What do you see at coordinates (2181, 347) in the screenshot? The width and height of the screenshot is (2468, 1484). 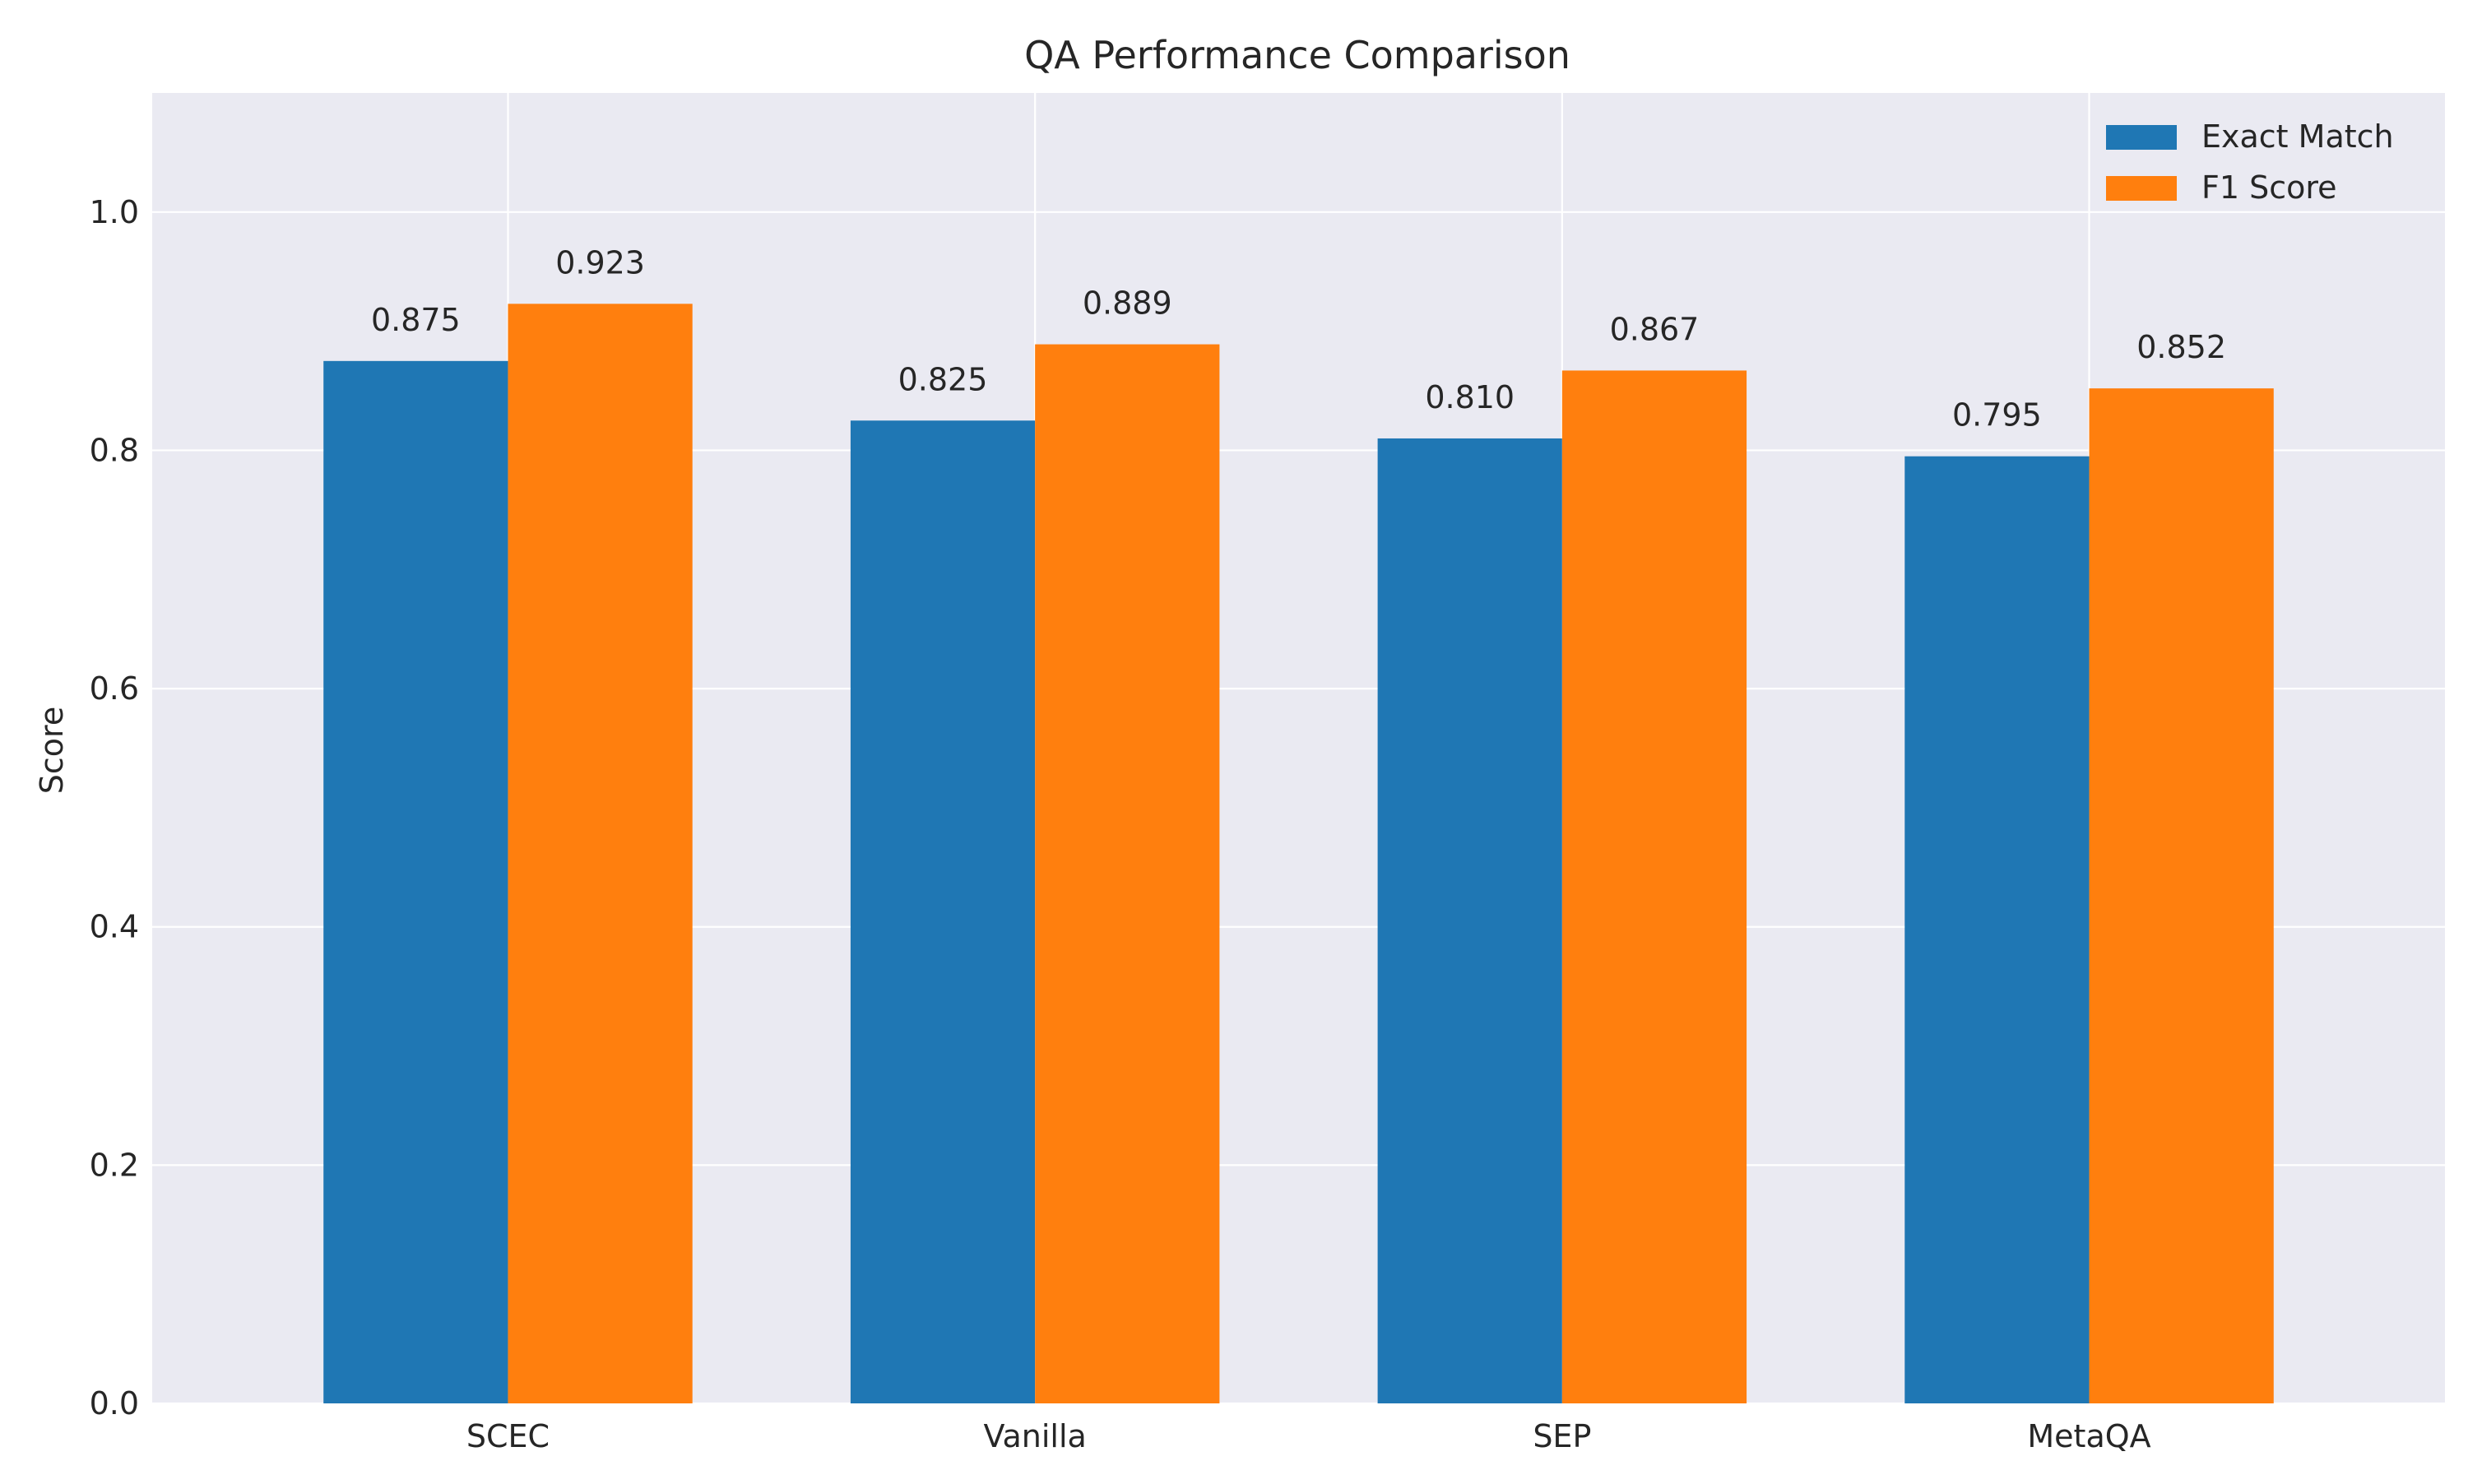 I see `bar-value-label: 0.852` at bounding box center [2181, 347].